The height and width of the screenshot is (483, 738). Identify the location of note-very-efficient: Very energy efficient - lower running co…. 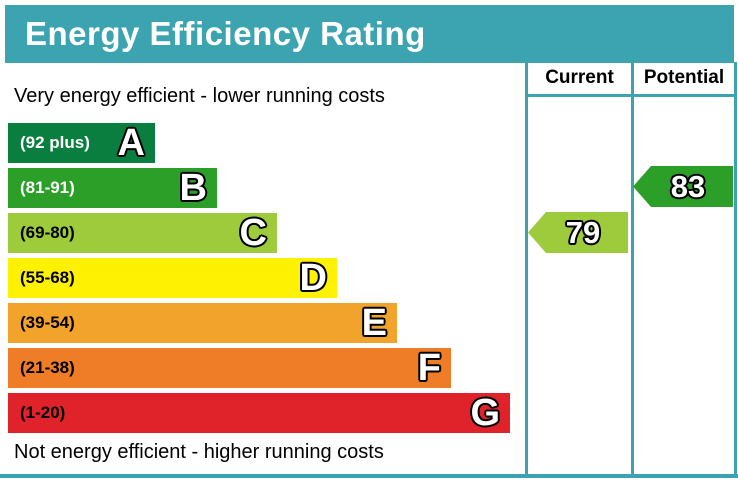
(199, 96).